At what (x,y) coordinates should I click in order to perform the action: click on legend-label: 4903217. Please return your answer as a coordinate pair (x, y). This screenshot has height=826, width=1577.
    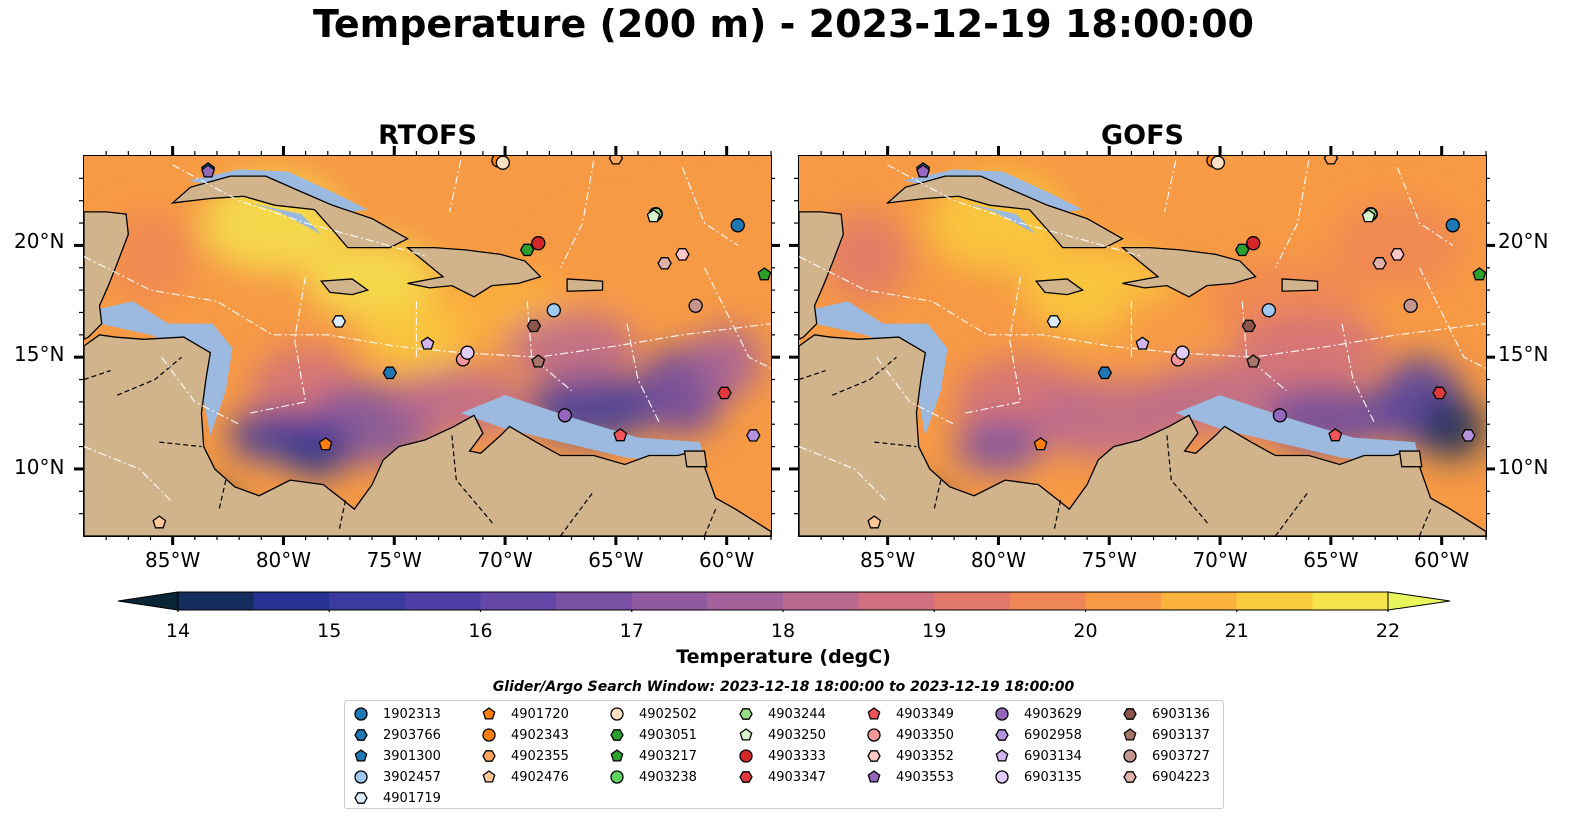
    Looking at the image, I should click on (668, 756).